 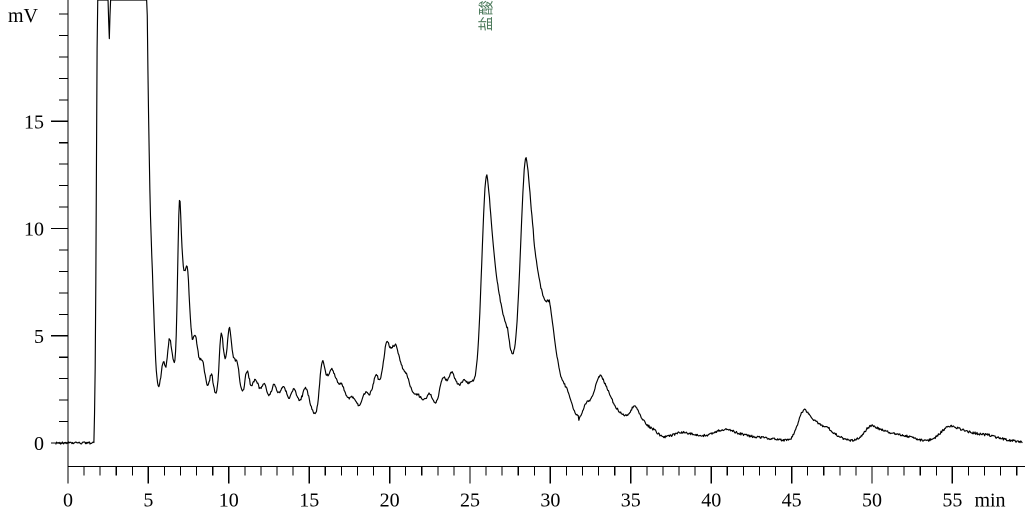 I want to click on x-tick-label: 10, so click(x=229, y=501).